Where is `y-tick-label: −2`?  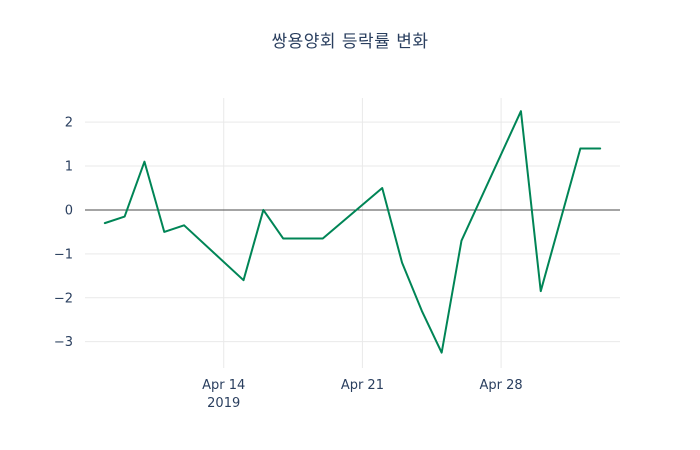
y-tick-label: −2 is located at coordinates (63, 298).